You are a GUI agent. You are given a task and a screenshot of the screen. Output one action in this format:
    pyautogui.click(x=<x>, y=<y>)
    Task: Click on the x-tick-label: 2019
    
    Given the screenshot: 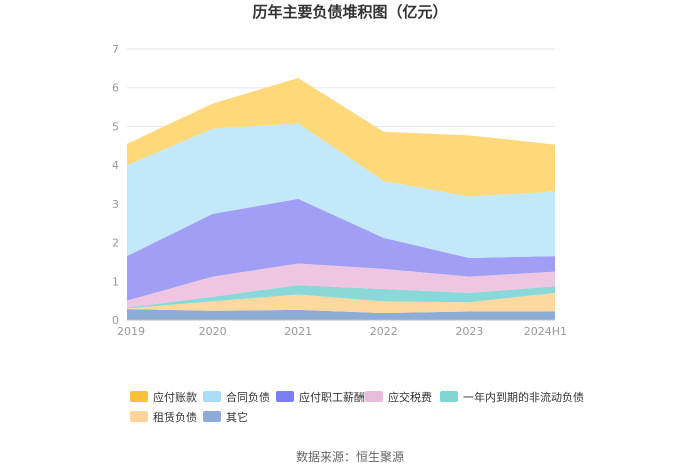 What is the action you would take?
    pyautogui.click(x=131, y=331)
    